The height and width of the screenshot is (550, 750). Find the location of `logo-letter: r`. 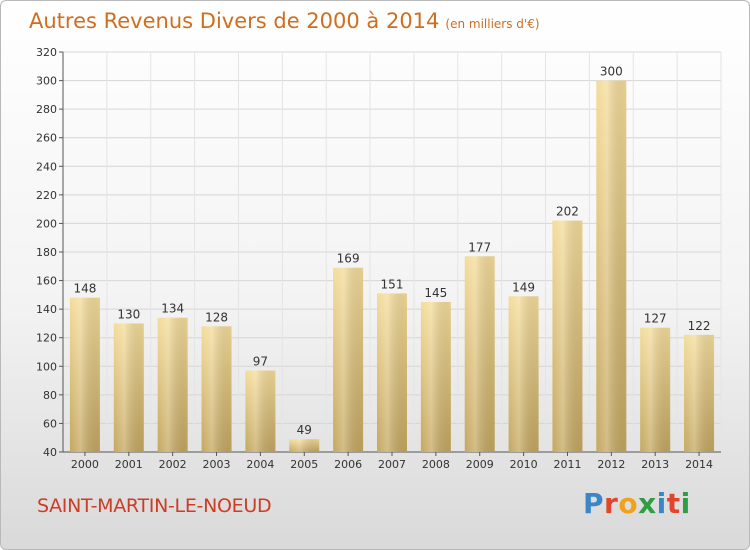

logo-letter: r is located at coordinates (611, 503).